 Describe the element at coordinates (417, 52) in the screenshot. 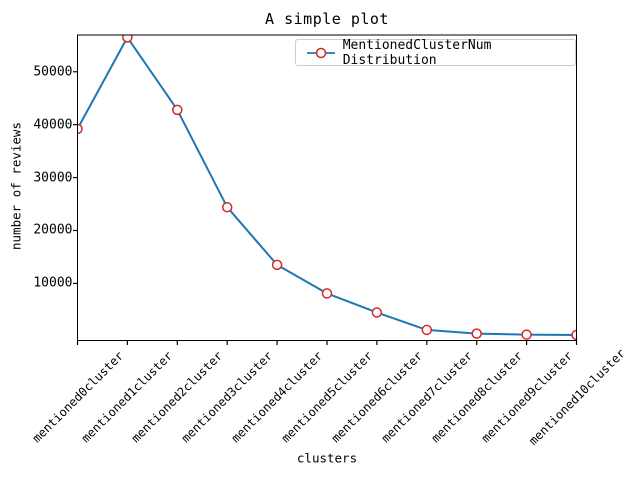

I see `legend-entry-label: MentionedClusterNum Distribution` at that location.